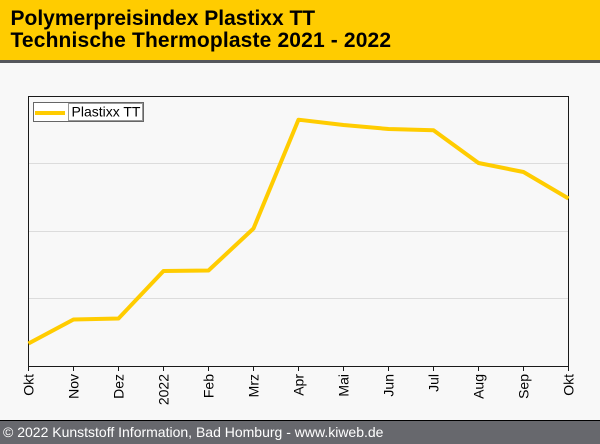 The height and width of the screenshot is (444, 600). Describe the element at coordinates (298, 385) in the screenshot. I see `svg-text: Apr` at that location.